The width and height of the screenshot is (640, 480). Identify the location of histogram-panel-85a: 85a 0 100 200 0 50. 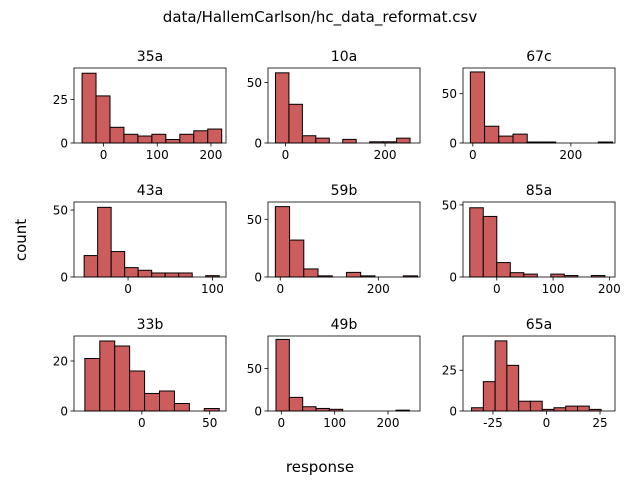
(531, 239).